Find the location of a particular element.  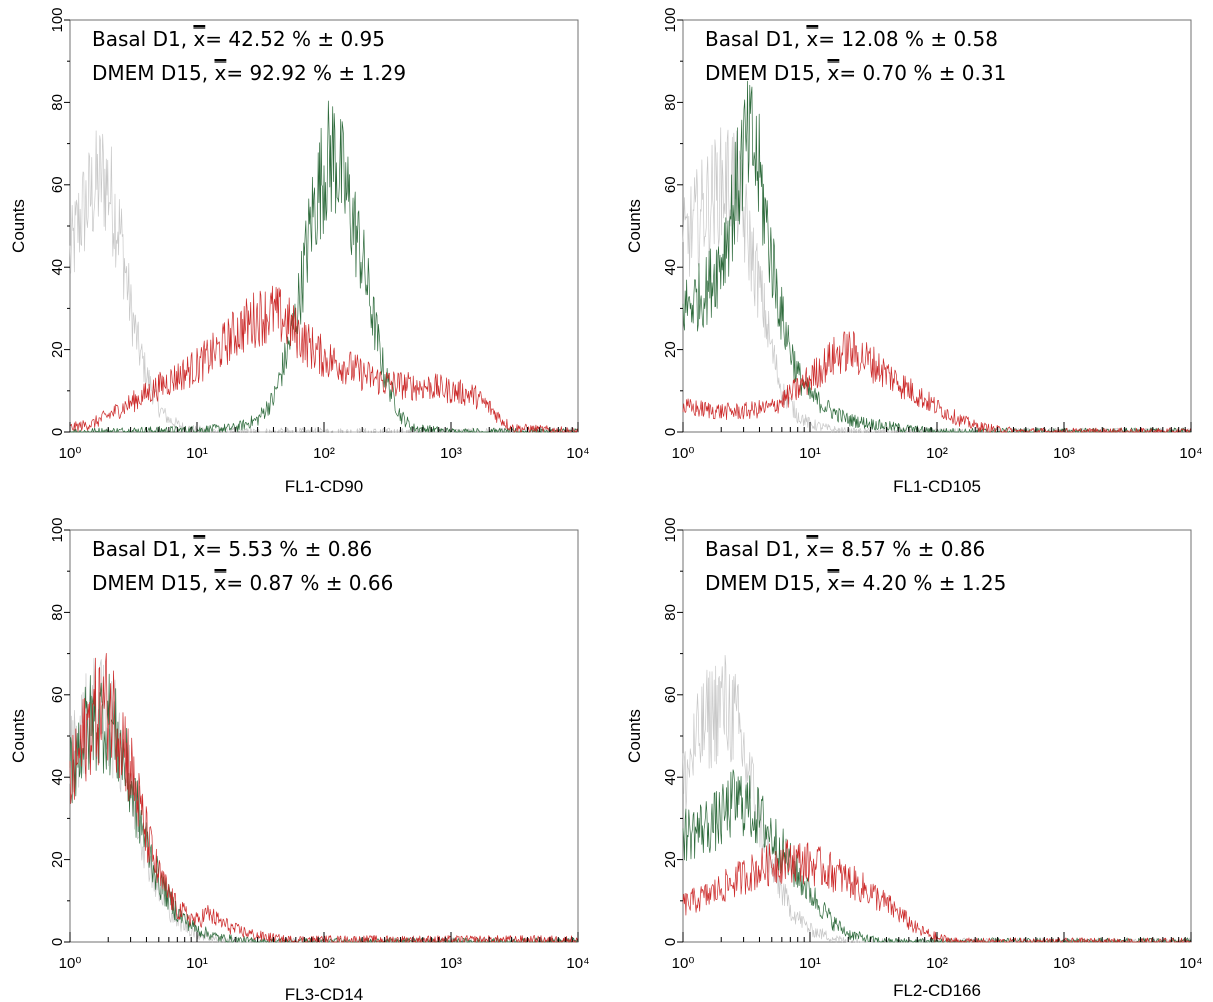

annotation-line-2: DMEM D15, x= 4.20 % ± 1.25 is located at coordinates (855, 583).